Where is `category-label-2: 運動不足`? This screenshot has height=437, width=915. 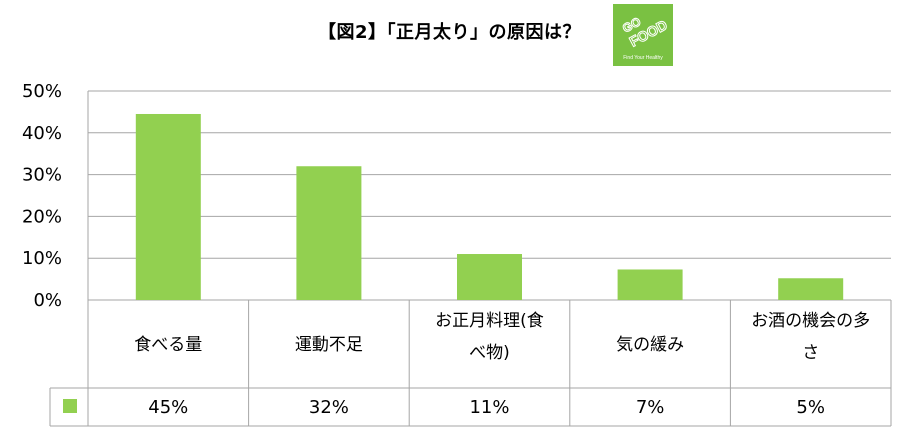
category-label-2: 運動不足 is located at coordinates (329, 345).